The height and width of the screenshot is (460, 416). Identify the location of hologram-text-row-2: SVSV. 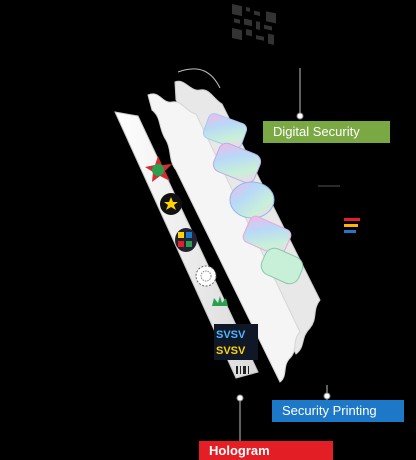
(231, 351).